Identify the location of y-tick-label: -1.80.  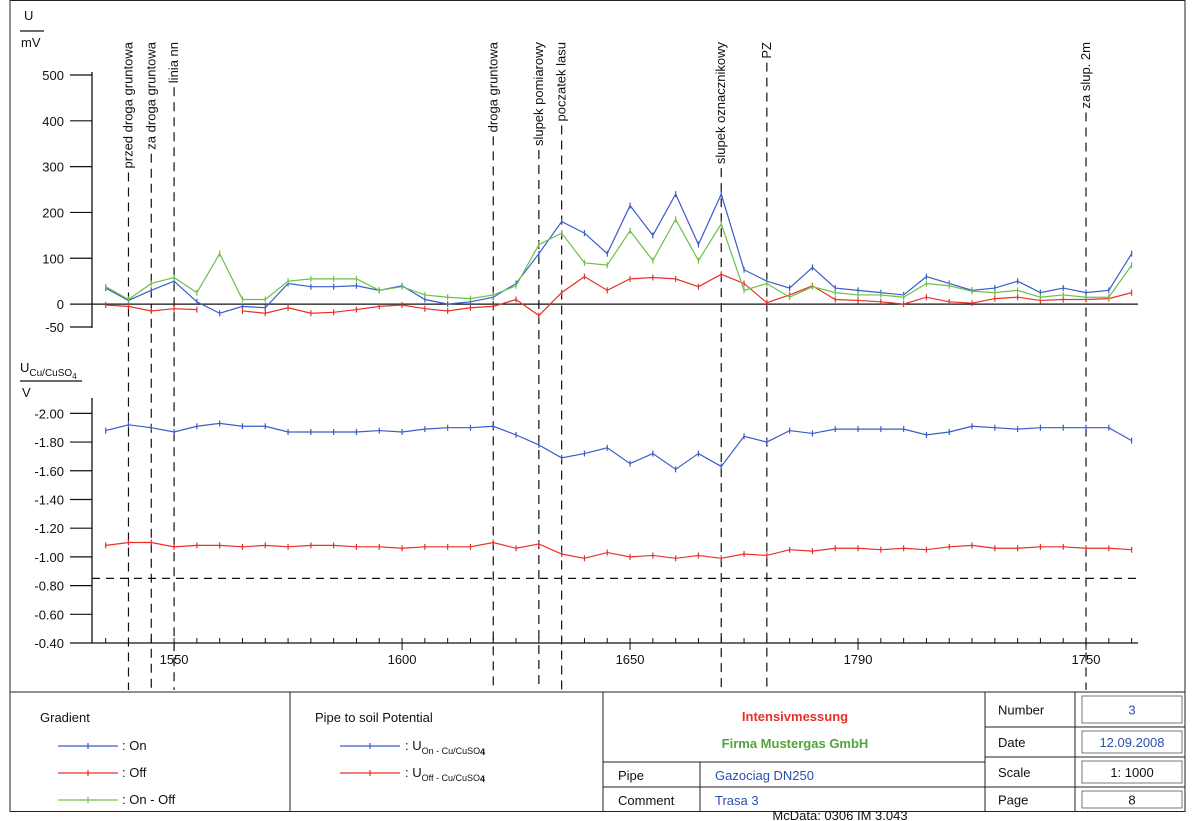
(49, 442).